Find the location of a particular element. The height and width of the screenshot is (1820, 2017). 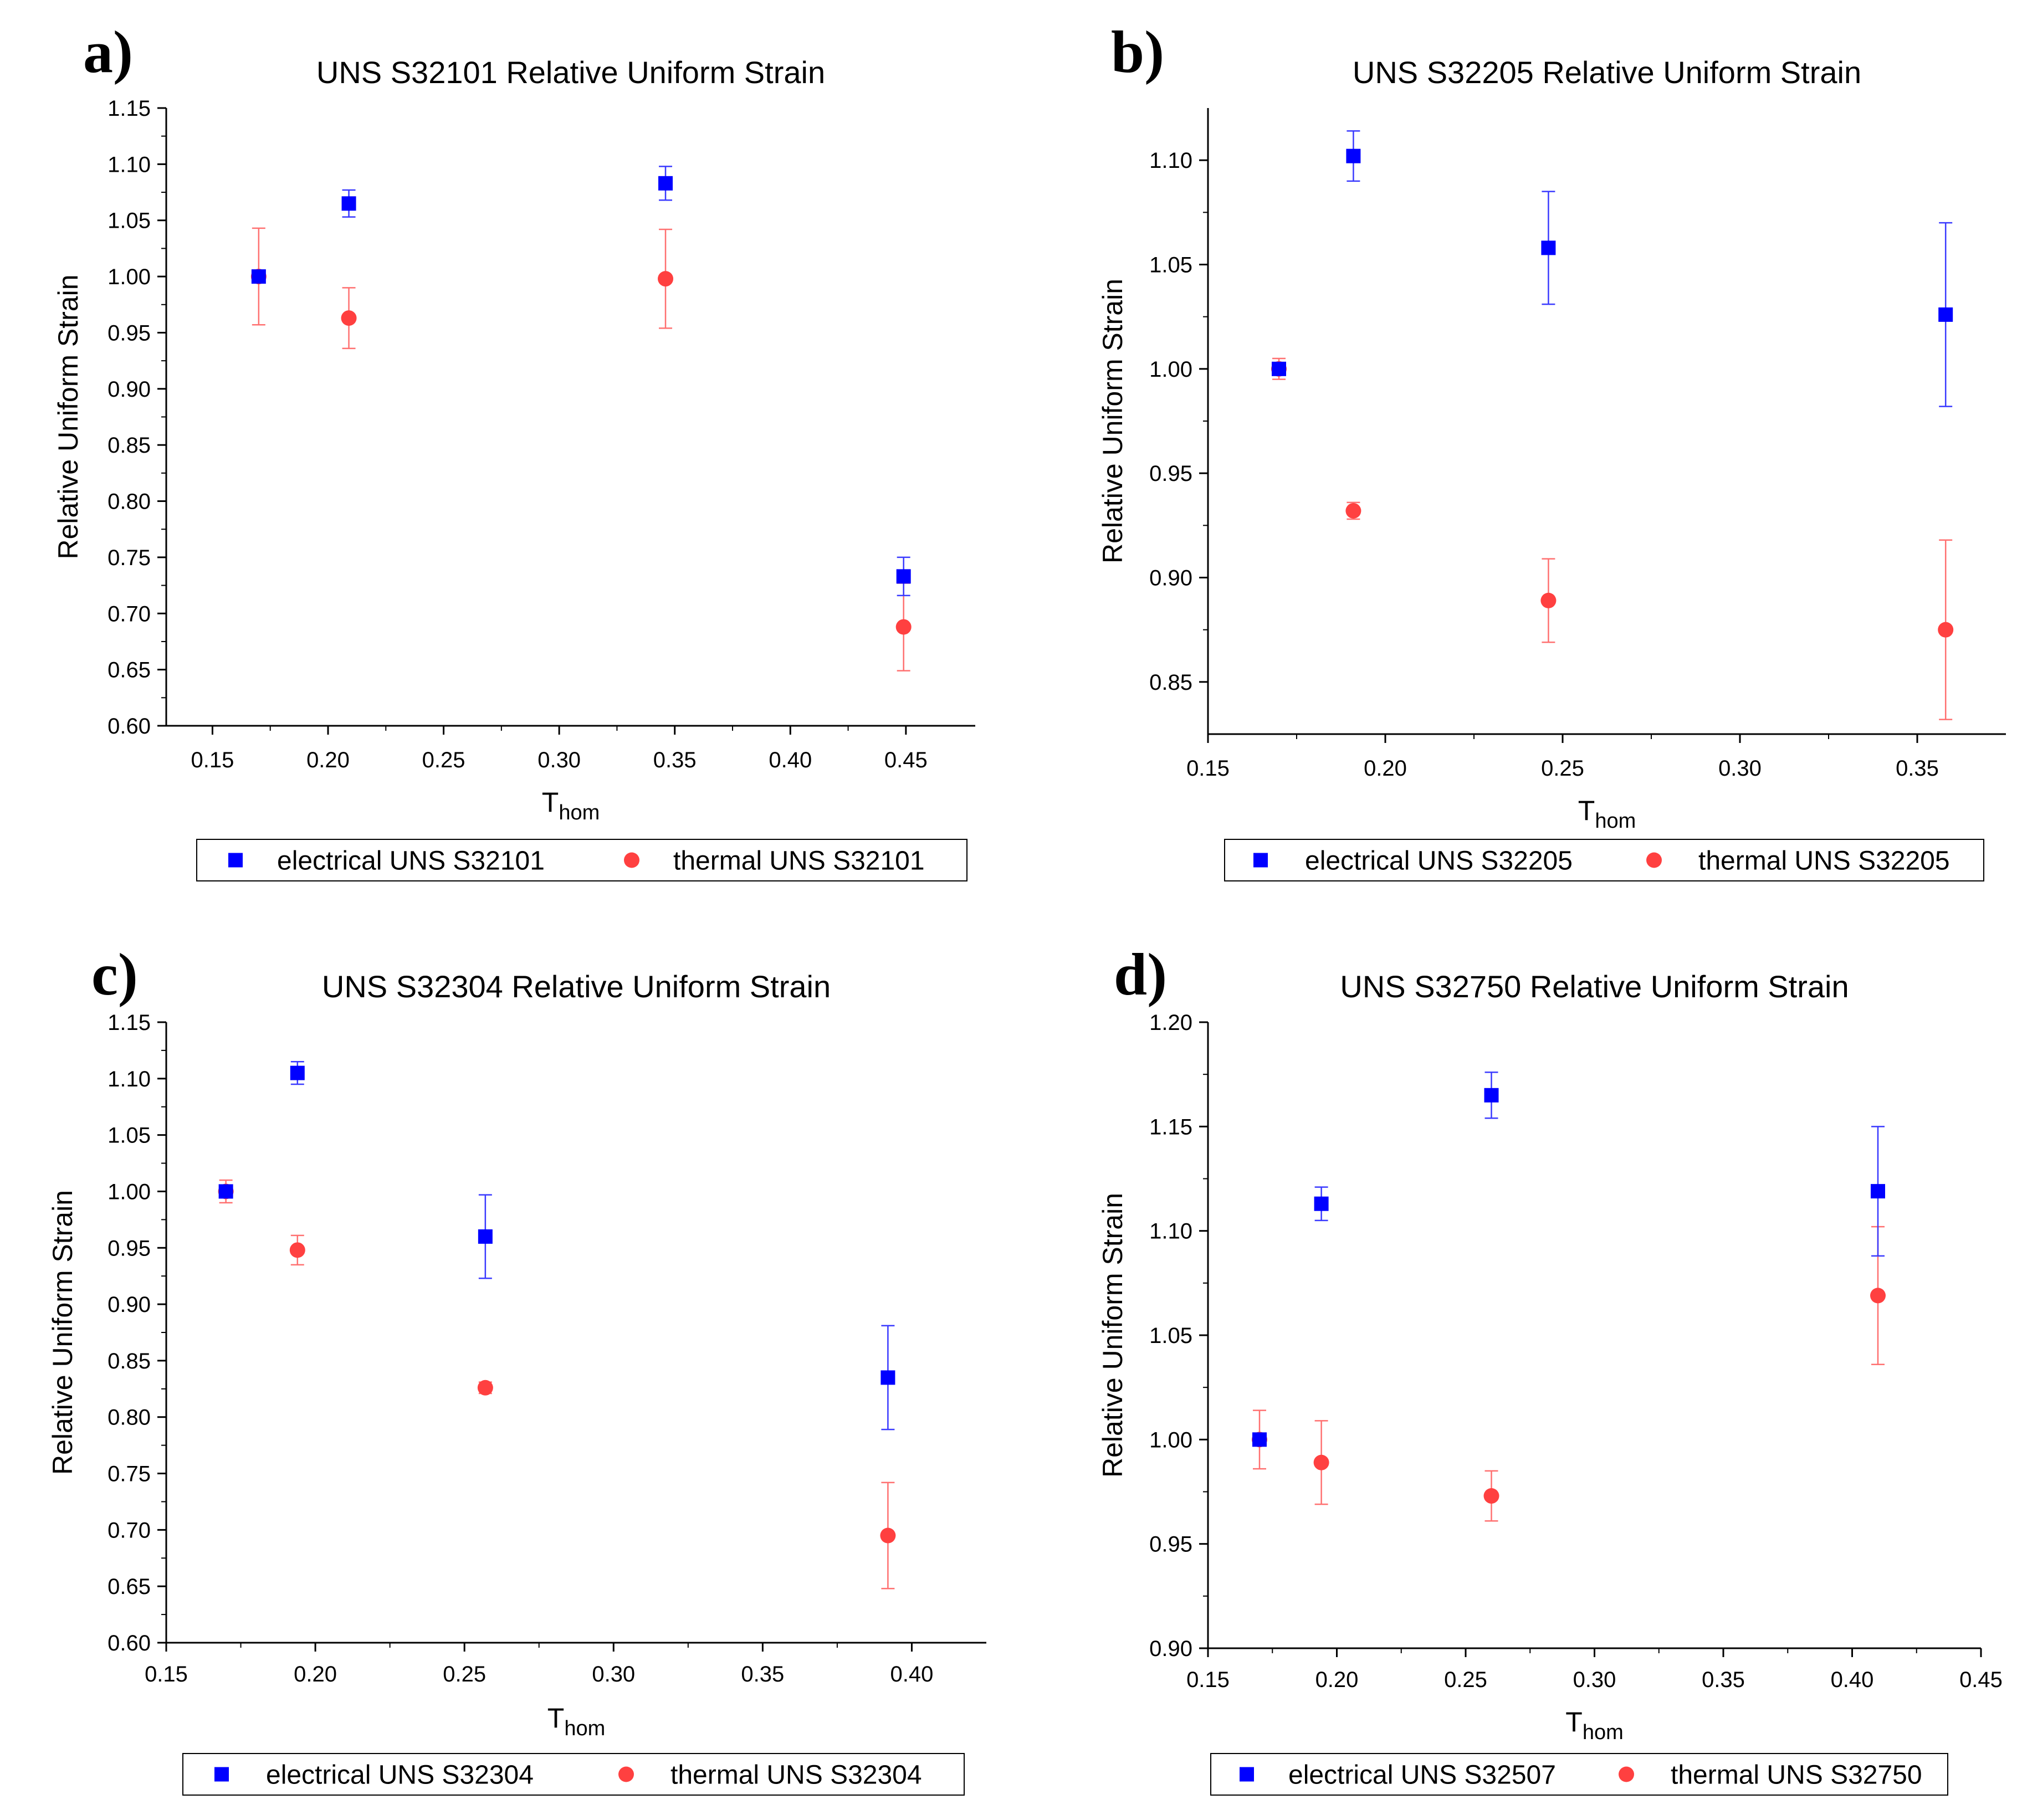

panel-label: b) is located at coordinates (1138, 52).